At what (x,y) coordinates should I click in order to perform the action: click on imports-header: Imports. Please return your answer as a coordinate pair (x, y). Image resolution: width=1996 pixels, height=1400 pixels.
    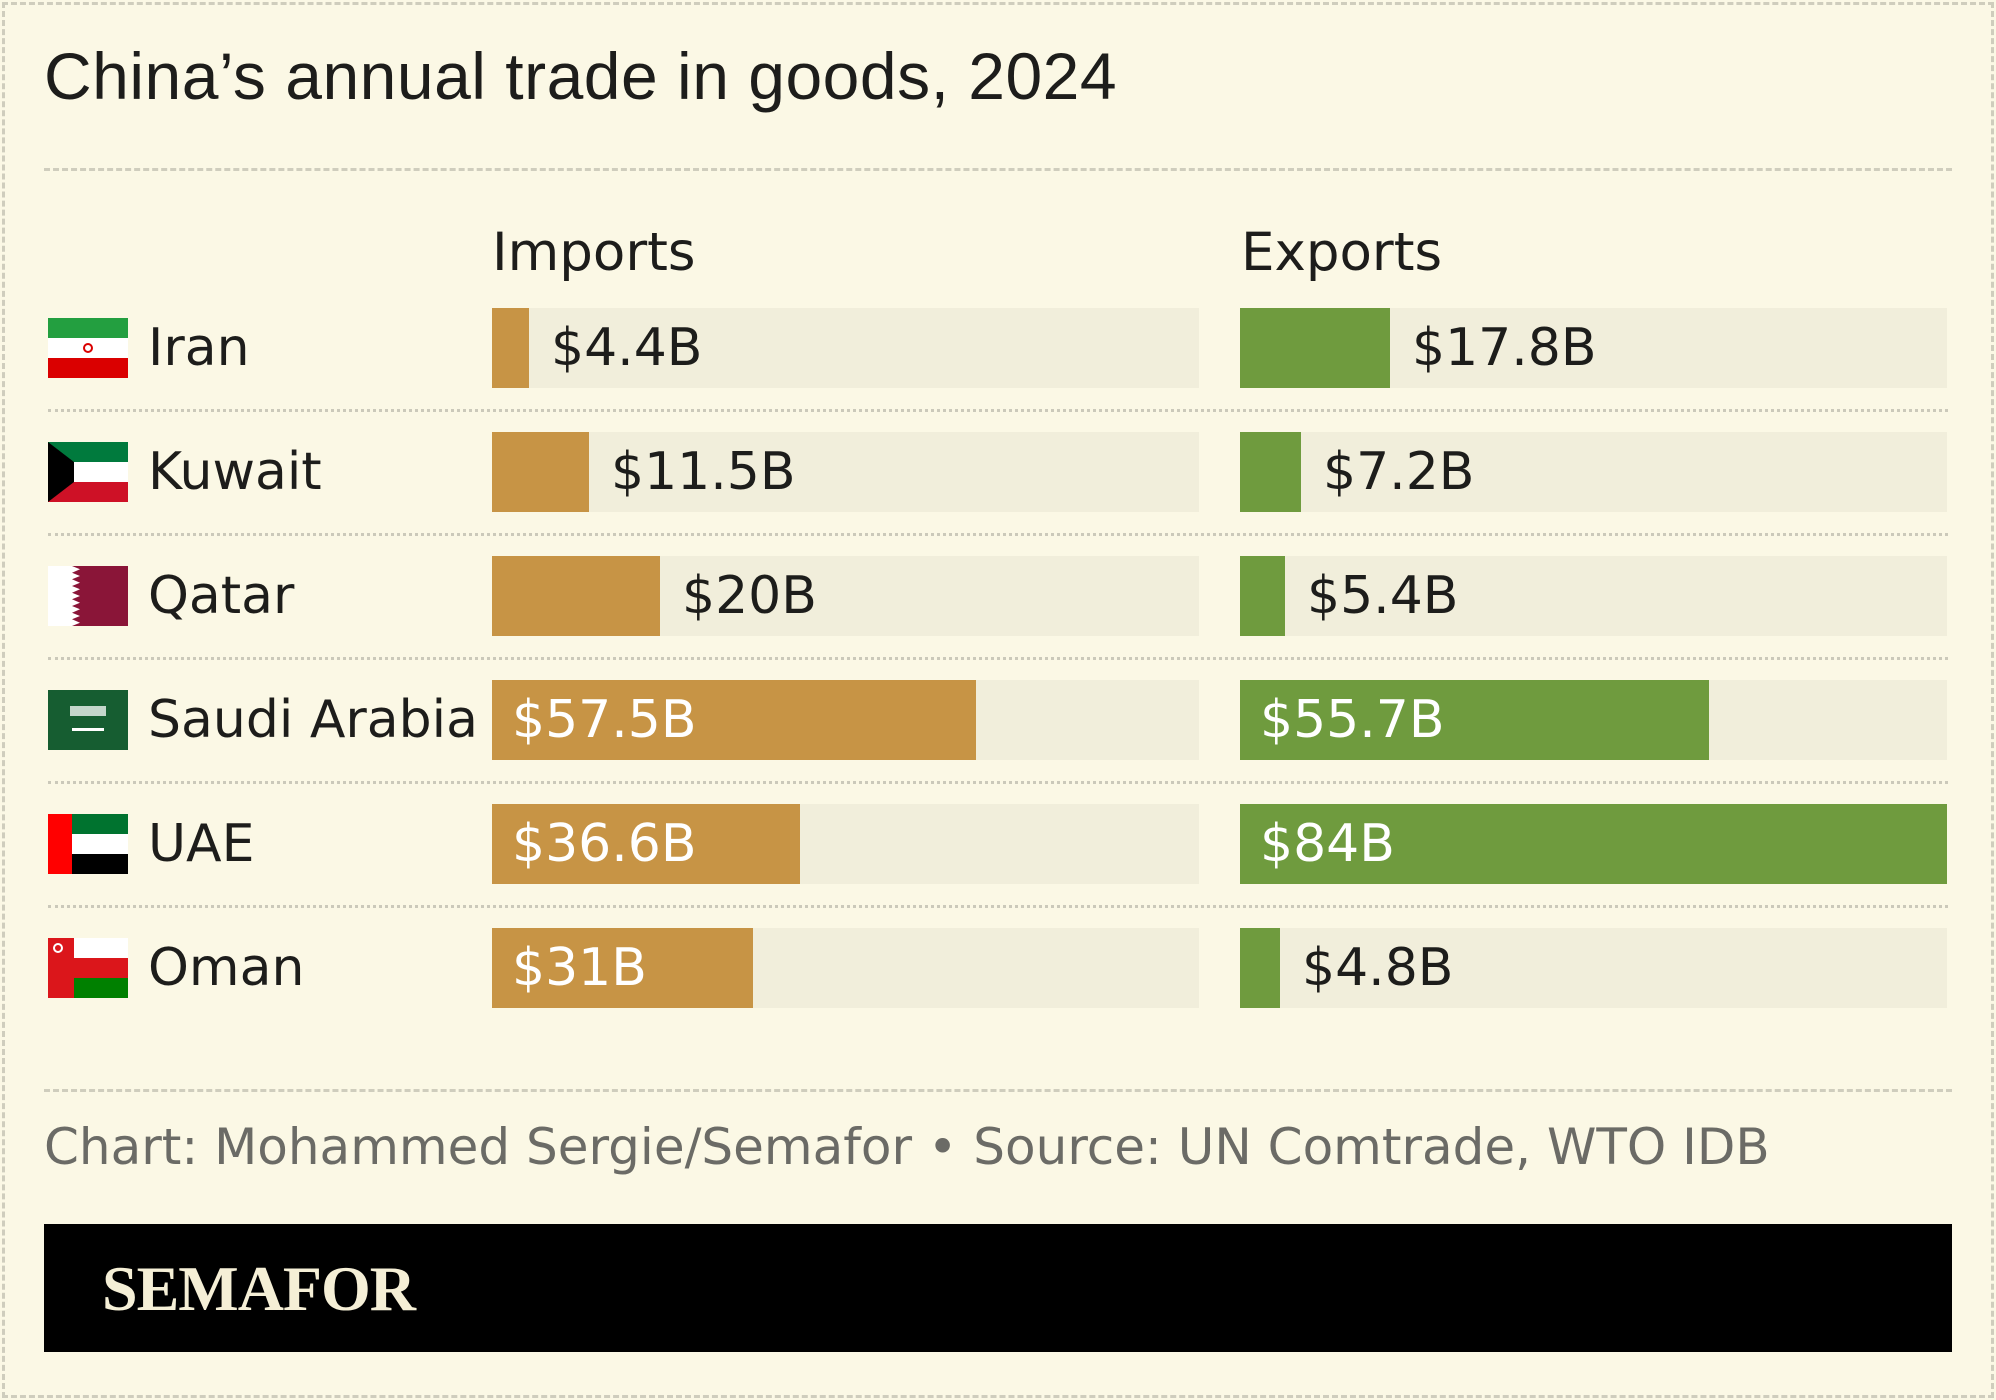
    Looking at the image, I should click on (594, 252).